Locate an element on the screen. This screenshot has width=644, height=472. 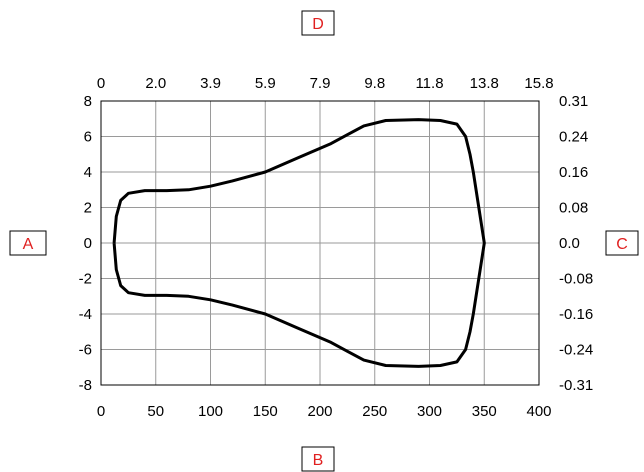
y-right-tick-label: -0.08 is located at coordinates (576, 279).